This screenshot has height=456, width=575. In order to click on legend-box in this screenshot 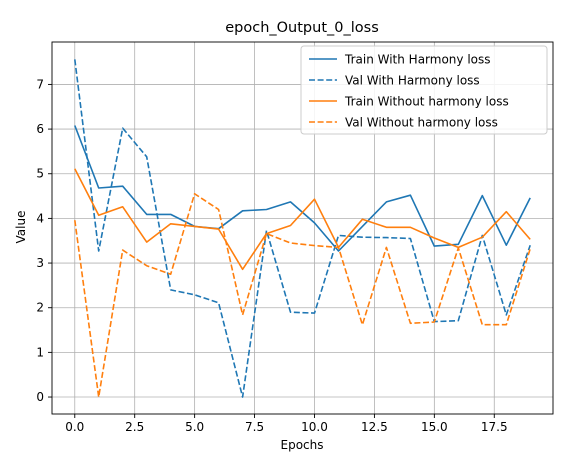, I will do `click(424, 90)`.